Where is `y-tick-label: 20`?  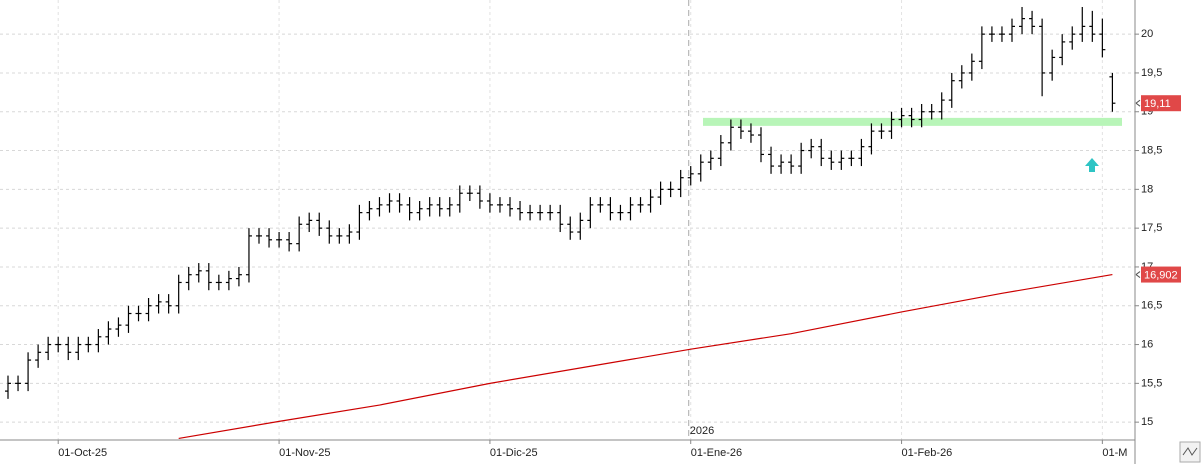
y-tick-label: 20 is located at coordinates (1147, 34).